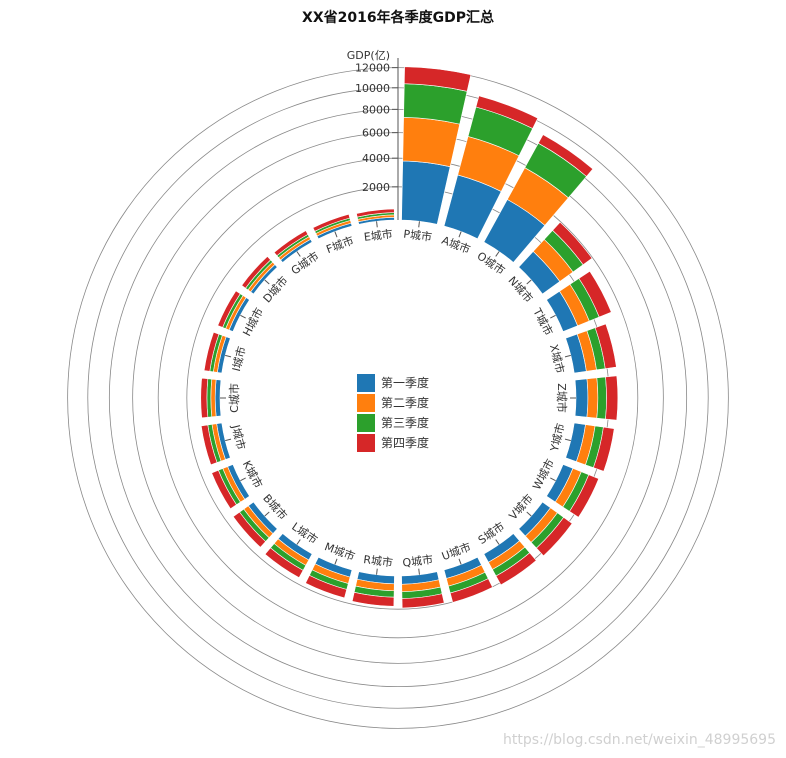  I want to click on category-label: M城市, so click(340, 551).